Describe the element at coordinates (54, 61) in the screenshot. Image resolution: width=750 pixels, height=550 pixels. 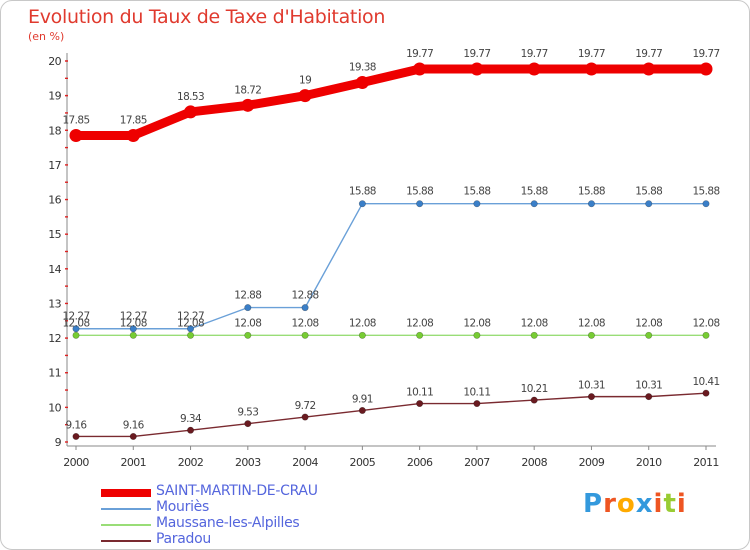
I see `y-tick-label: 20` at that location.